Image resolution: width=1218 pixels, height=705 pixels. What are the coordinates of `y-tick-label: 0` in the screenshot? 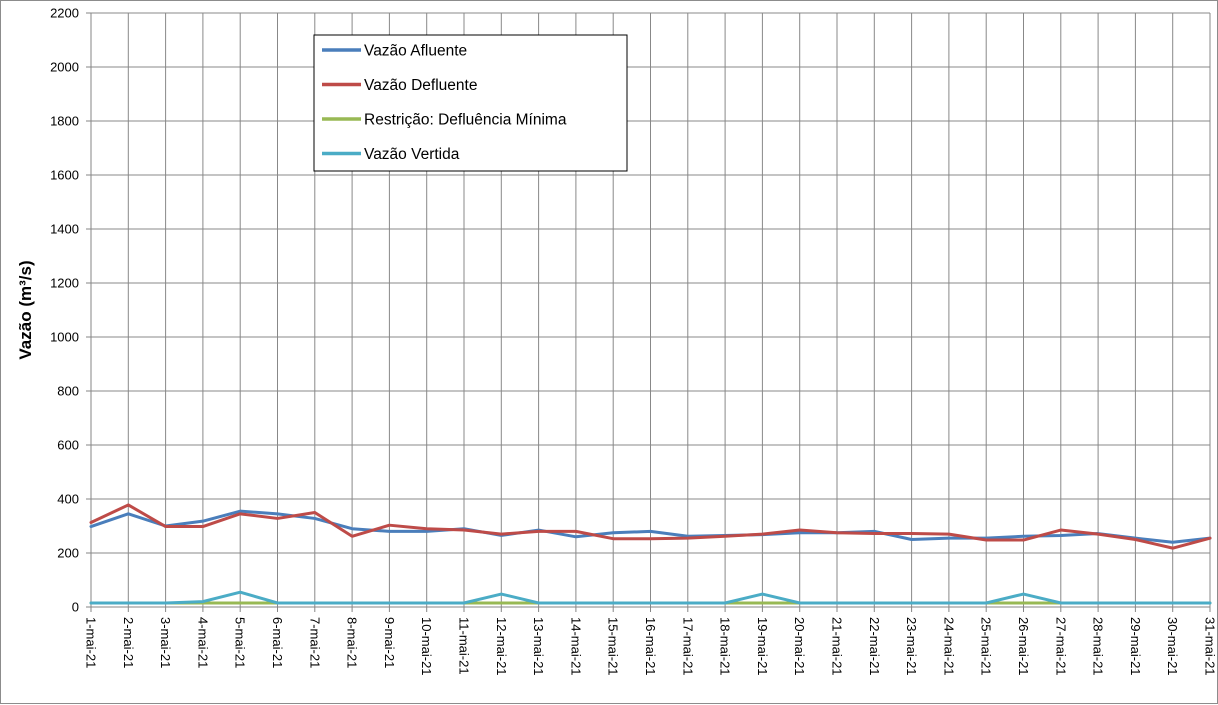 It's located at (75, 607).